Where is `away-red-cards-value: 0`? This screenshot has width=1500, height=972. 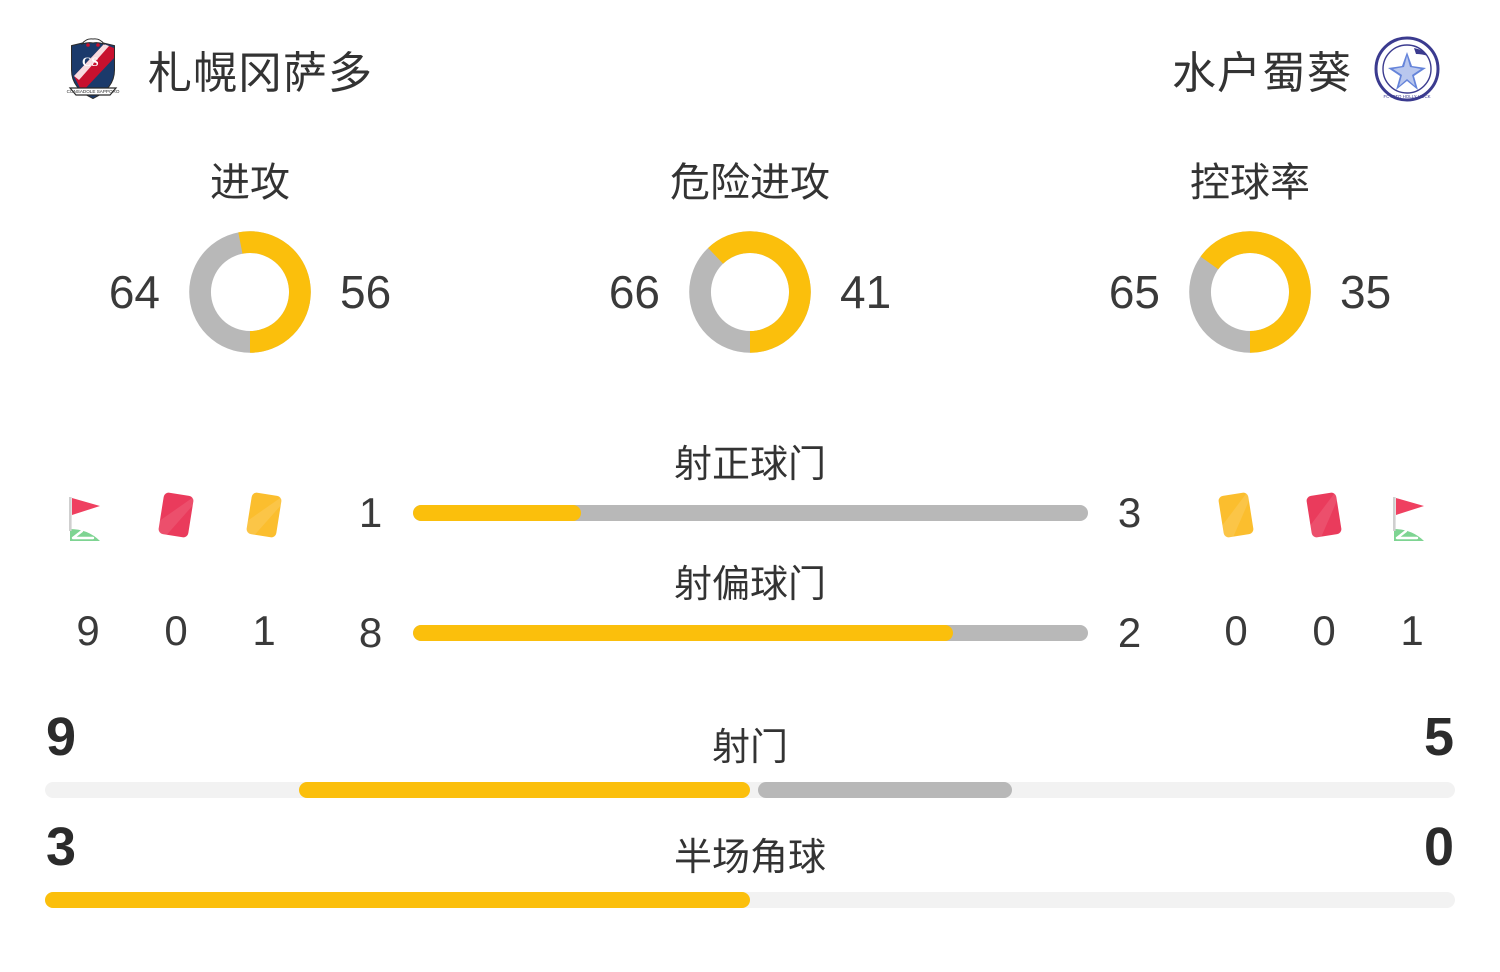 away-red-cards-value: 0 is located at coordinates (1324, 630).